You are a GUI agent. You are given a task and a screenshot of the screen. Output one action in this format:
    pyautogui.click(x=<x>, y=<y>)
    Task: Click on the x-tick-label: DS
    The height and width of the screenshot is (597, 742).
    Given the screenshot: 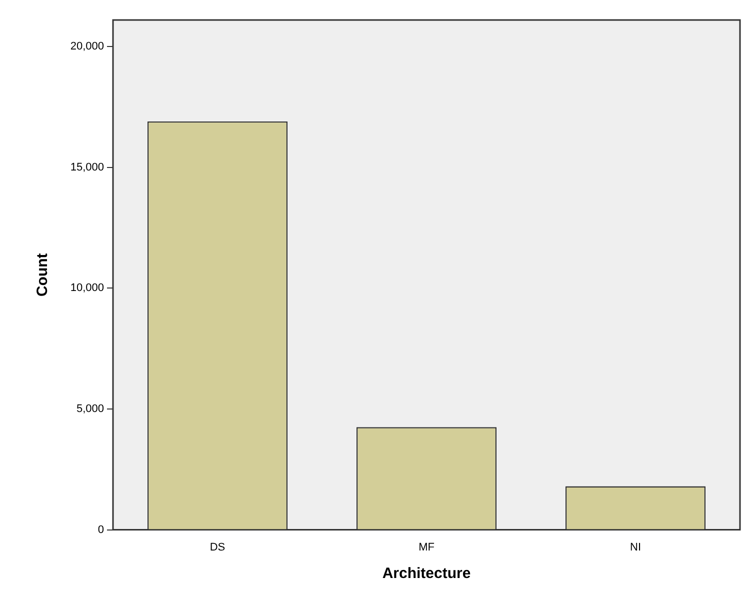 What is the action you would take?
    pyautogui.click(x=218, y=547)
    